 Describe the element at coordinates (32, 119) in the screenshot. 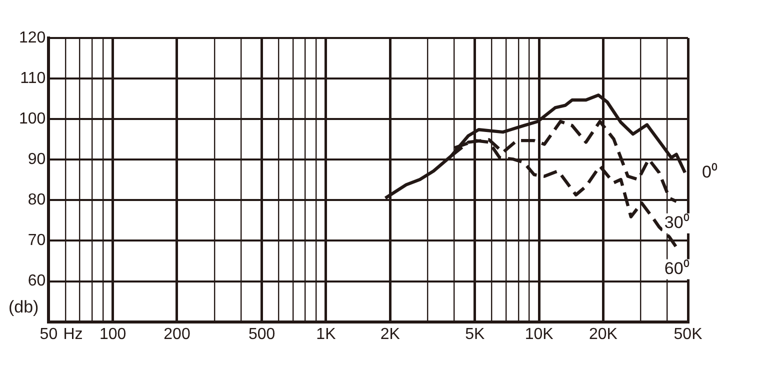

I see `y-tick-label: 100` at that location.